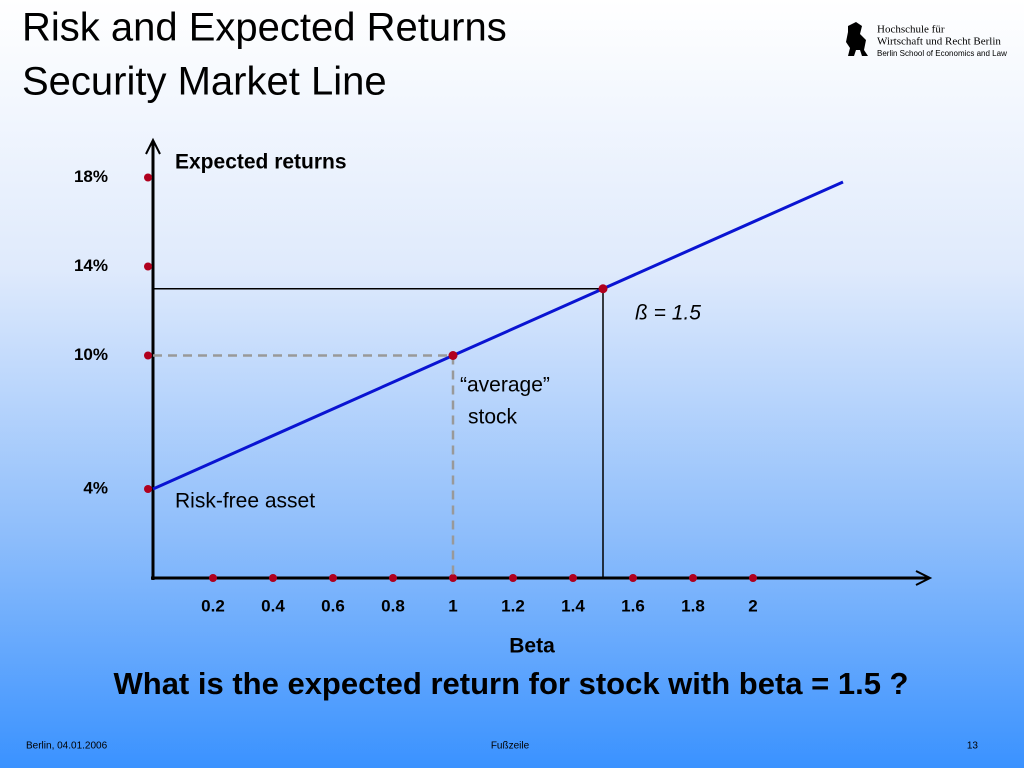 The width and height of the screenshot is (1024, 768). I want to click on logo-bear, so click(857, 39).